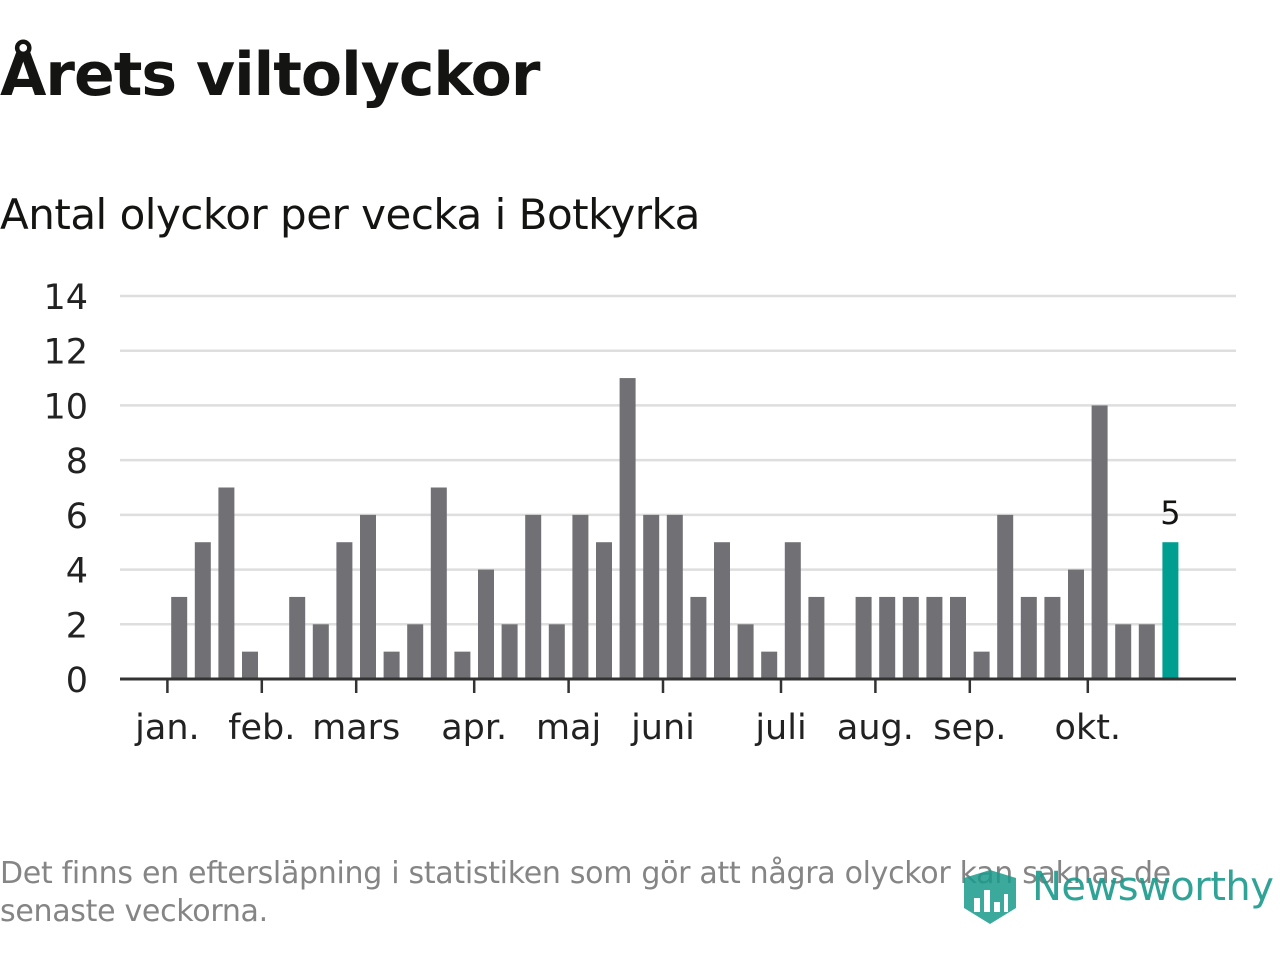 This screenshot has height=960, width=1280. What do you see at coordinates (77, 626) in the screenshot?
I see `y-tick-label: 2` at bounding box center [77, 626].